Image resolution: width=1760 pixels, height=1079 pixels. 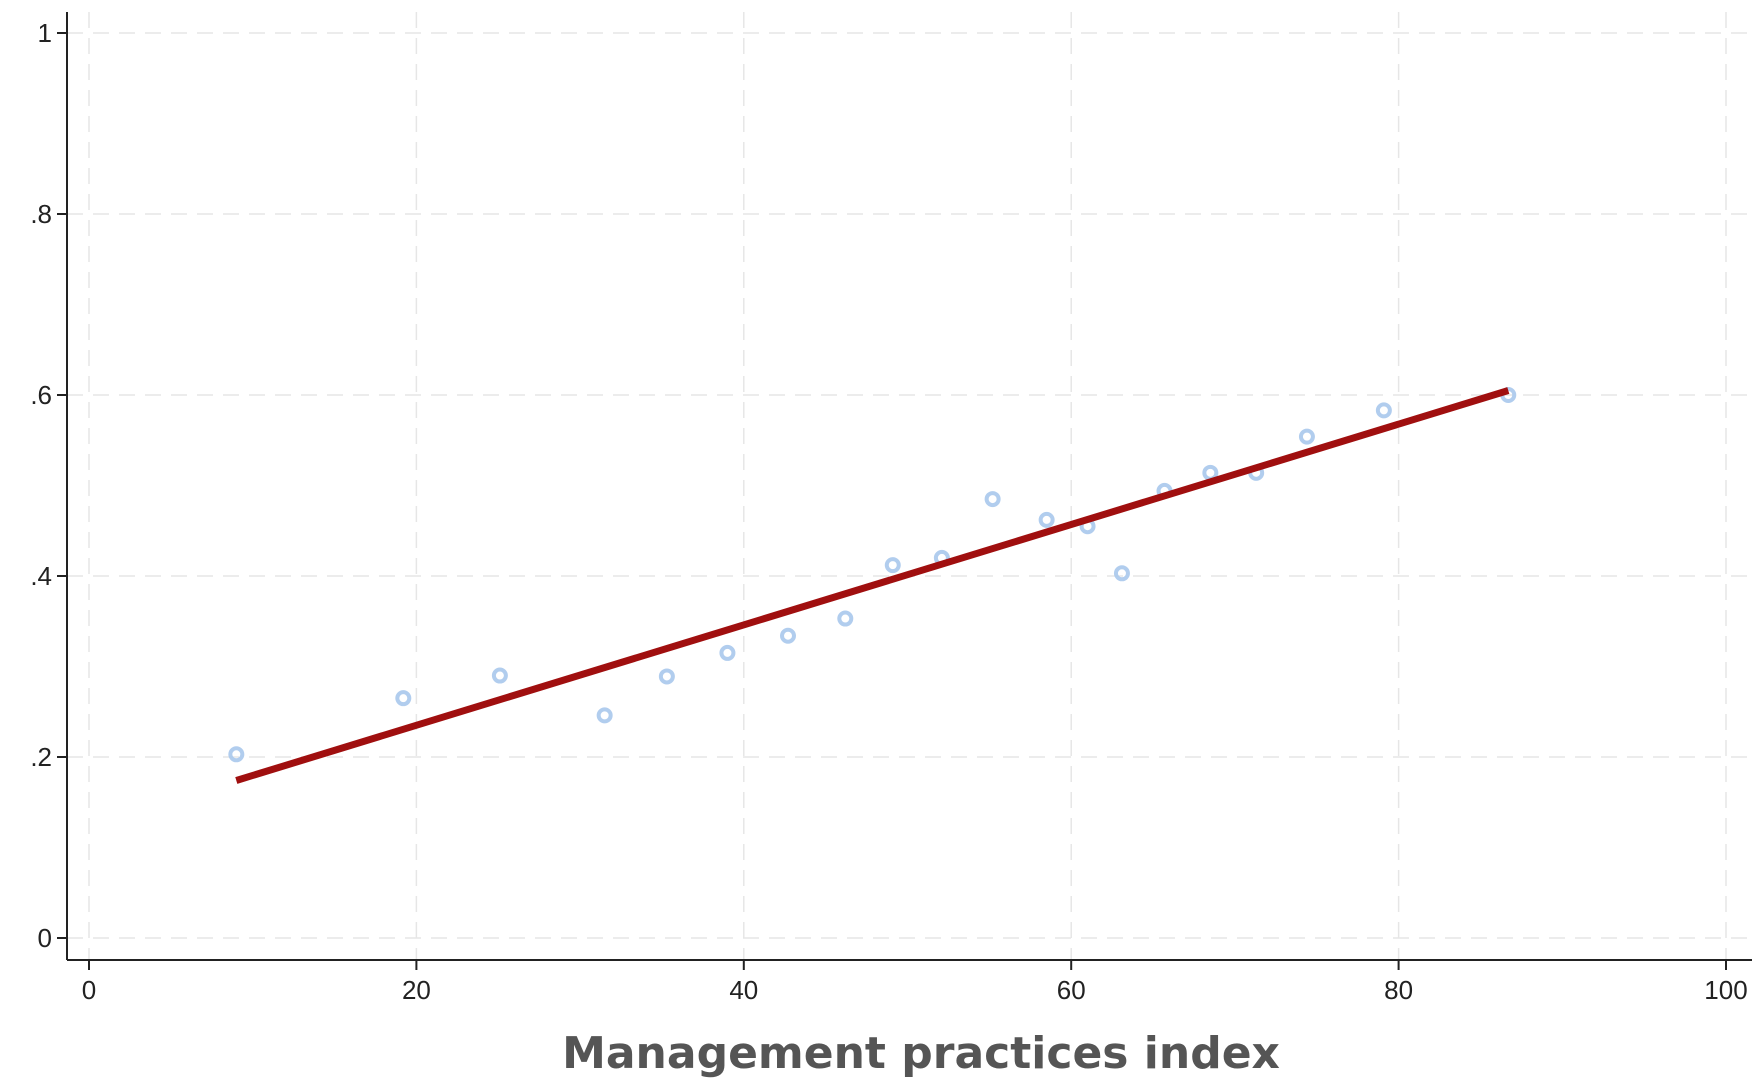 I want to click on x-tick-label: 100, so click(x=1725, y=990).